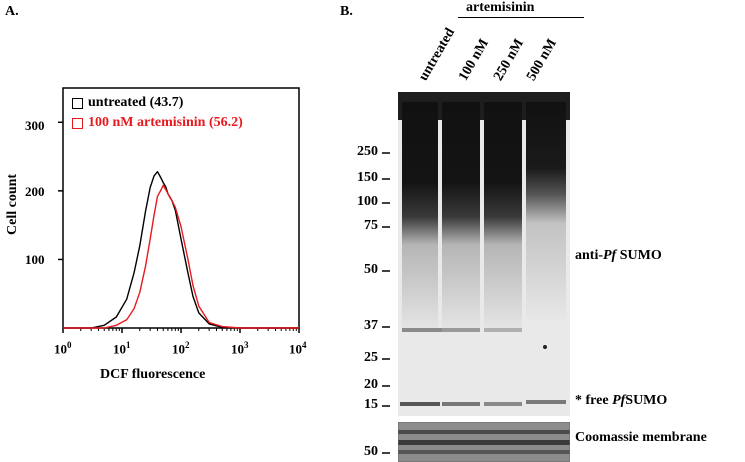 Image resolution: width=745 pixels, height=462 pixels. What do you see at coordinates (77, 103) in the screenshot?
I see `legend-swatch-untreated` at bounding box center [77, 103].